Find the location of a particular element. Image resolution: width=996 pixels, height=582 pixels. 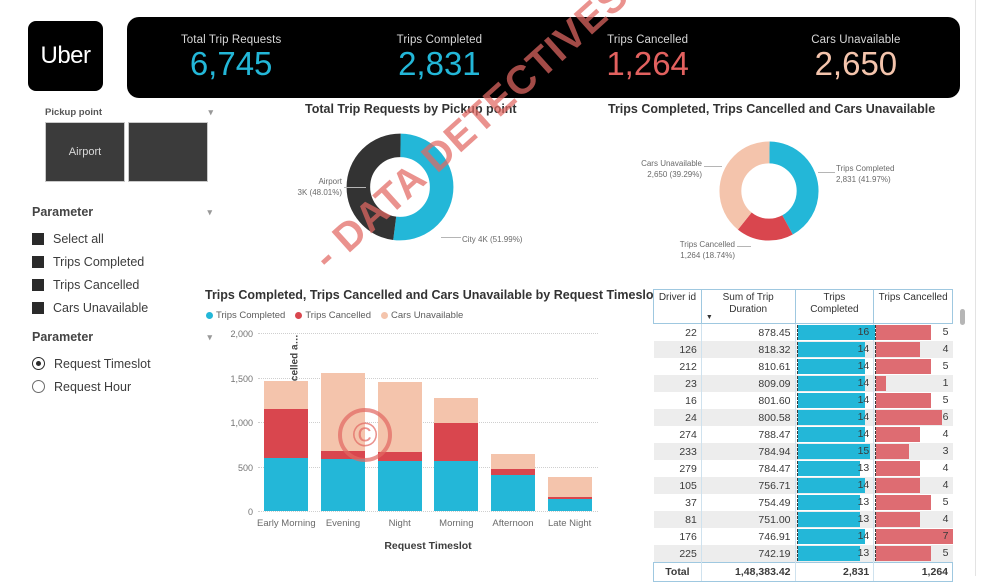

legend-label: Trips Completed is located at coordinates (251, 315).